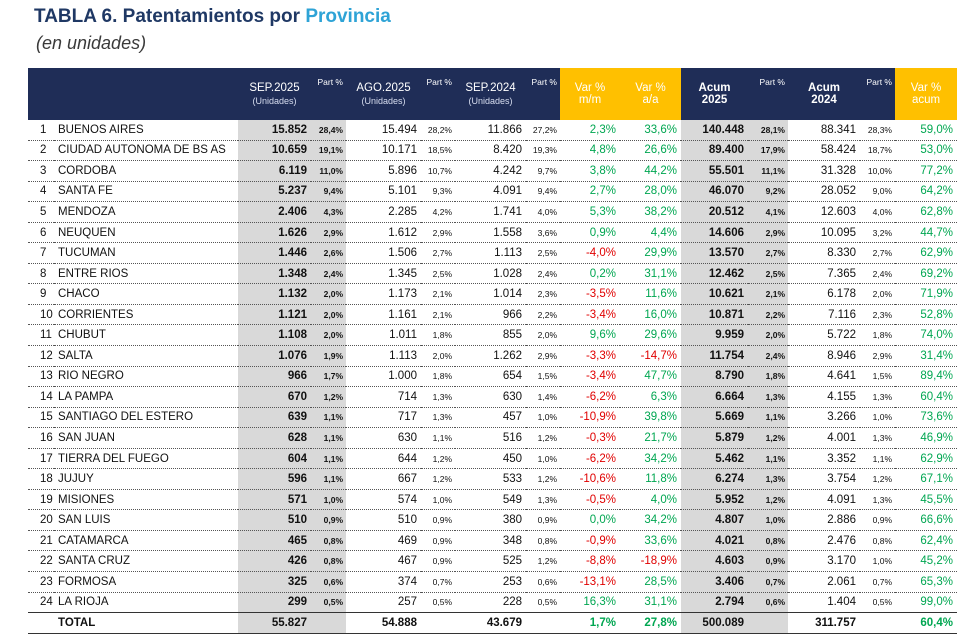 This screenshot has height=634, width=973. What do you see at coordinates (768, 130) in the screenshot?
I see `acum2025-part: 28,1%` at bounding box center [768, 130].